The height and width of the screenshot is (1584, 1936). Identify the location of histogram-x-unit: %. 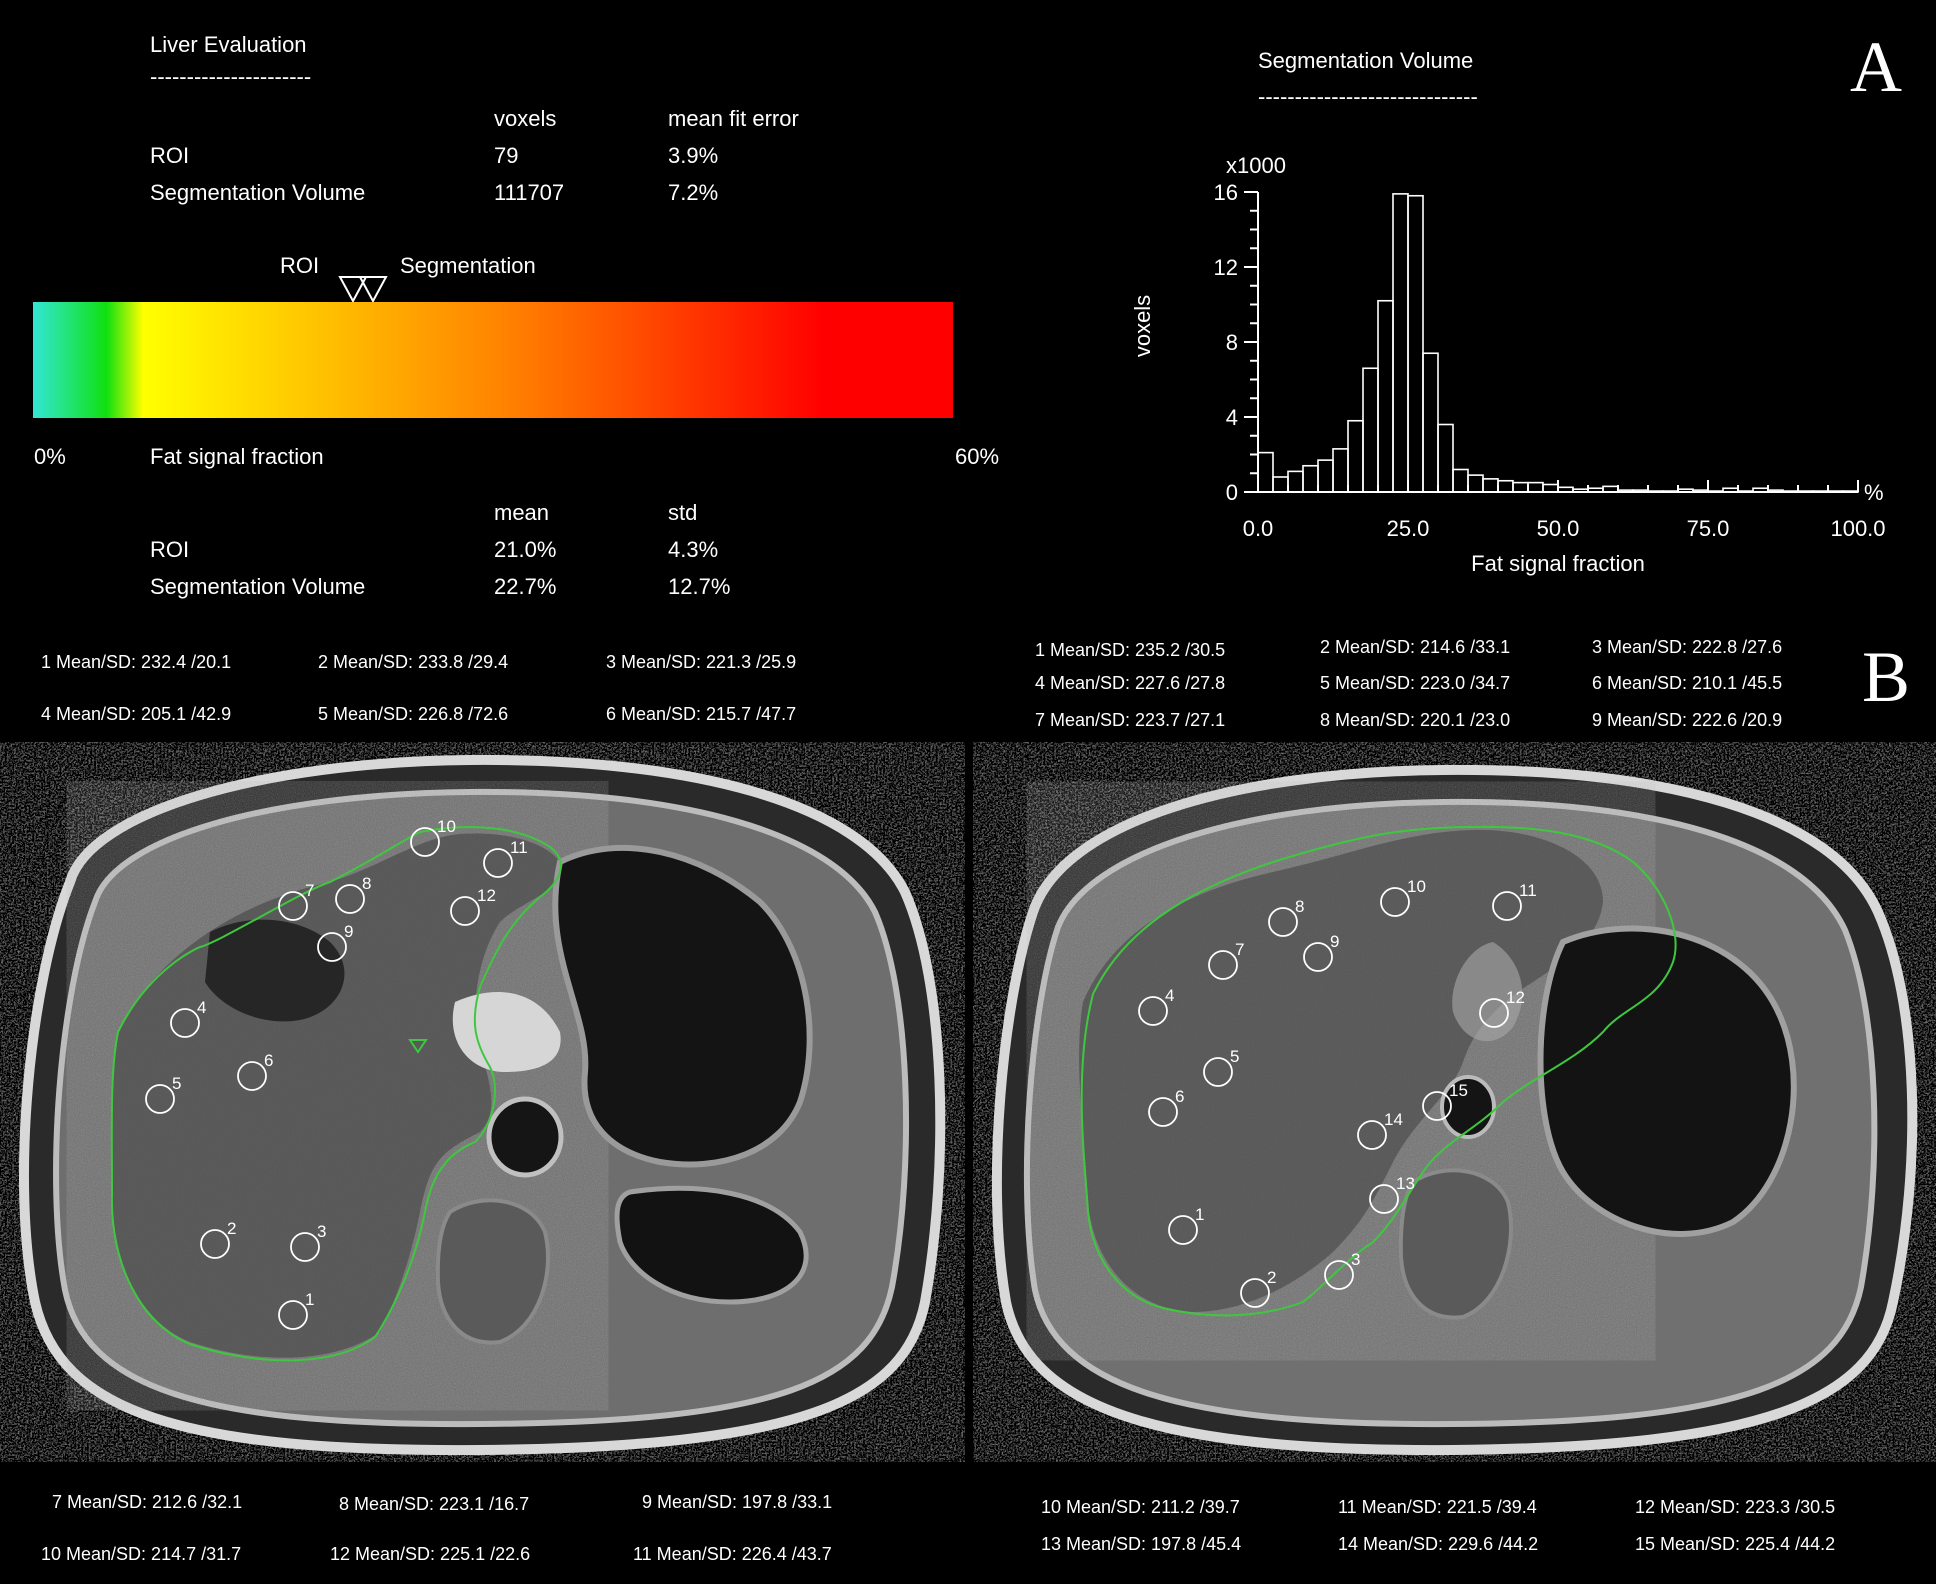
(1874, 492).